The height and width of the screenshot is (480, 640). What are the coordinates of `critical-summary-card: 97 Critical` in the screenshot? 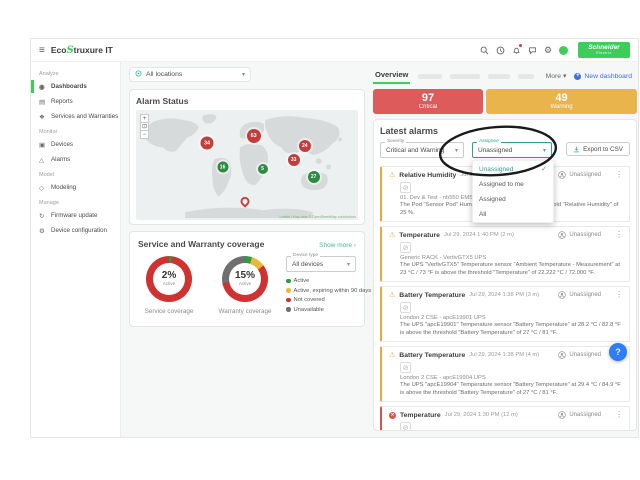 It's located at (428, 101).